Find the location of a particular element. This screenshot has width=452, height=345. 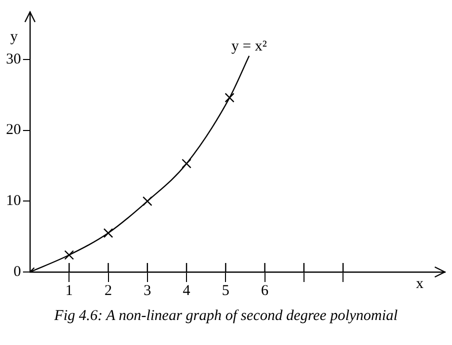

x-tick-label: 1 is located at coordinates (69, 290).